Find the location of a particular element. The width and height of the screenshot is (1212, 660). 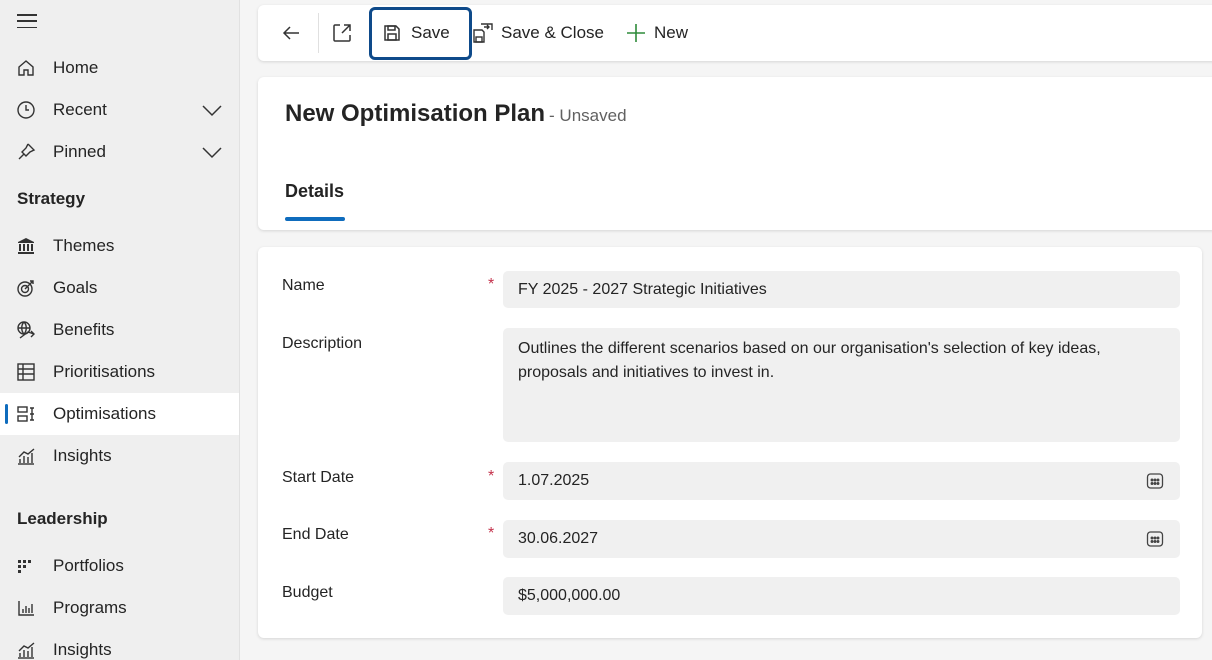

portfolio-grid-icon is located at coordinates (24, 566).